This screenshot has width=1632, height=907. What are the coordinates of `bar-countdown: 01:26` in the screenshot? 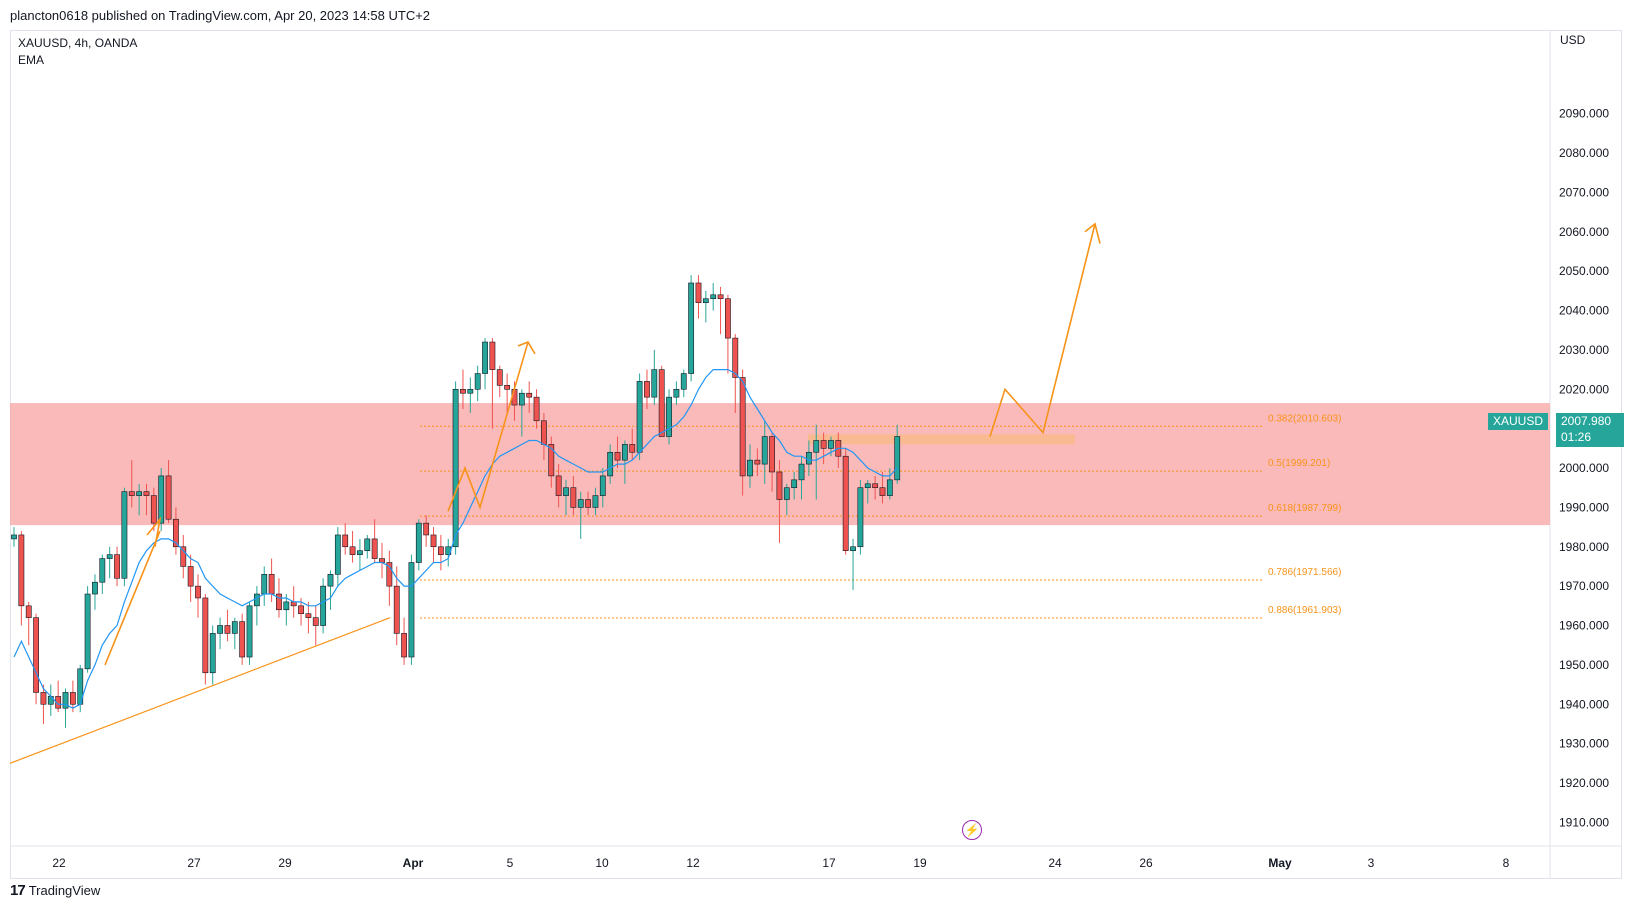 It's located at (1576, 437).